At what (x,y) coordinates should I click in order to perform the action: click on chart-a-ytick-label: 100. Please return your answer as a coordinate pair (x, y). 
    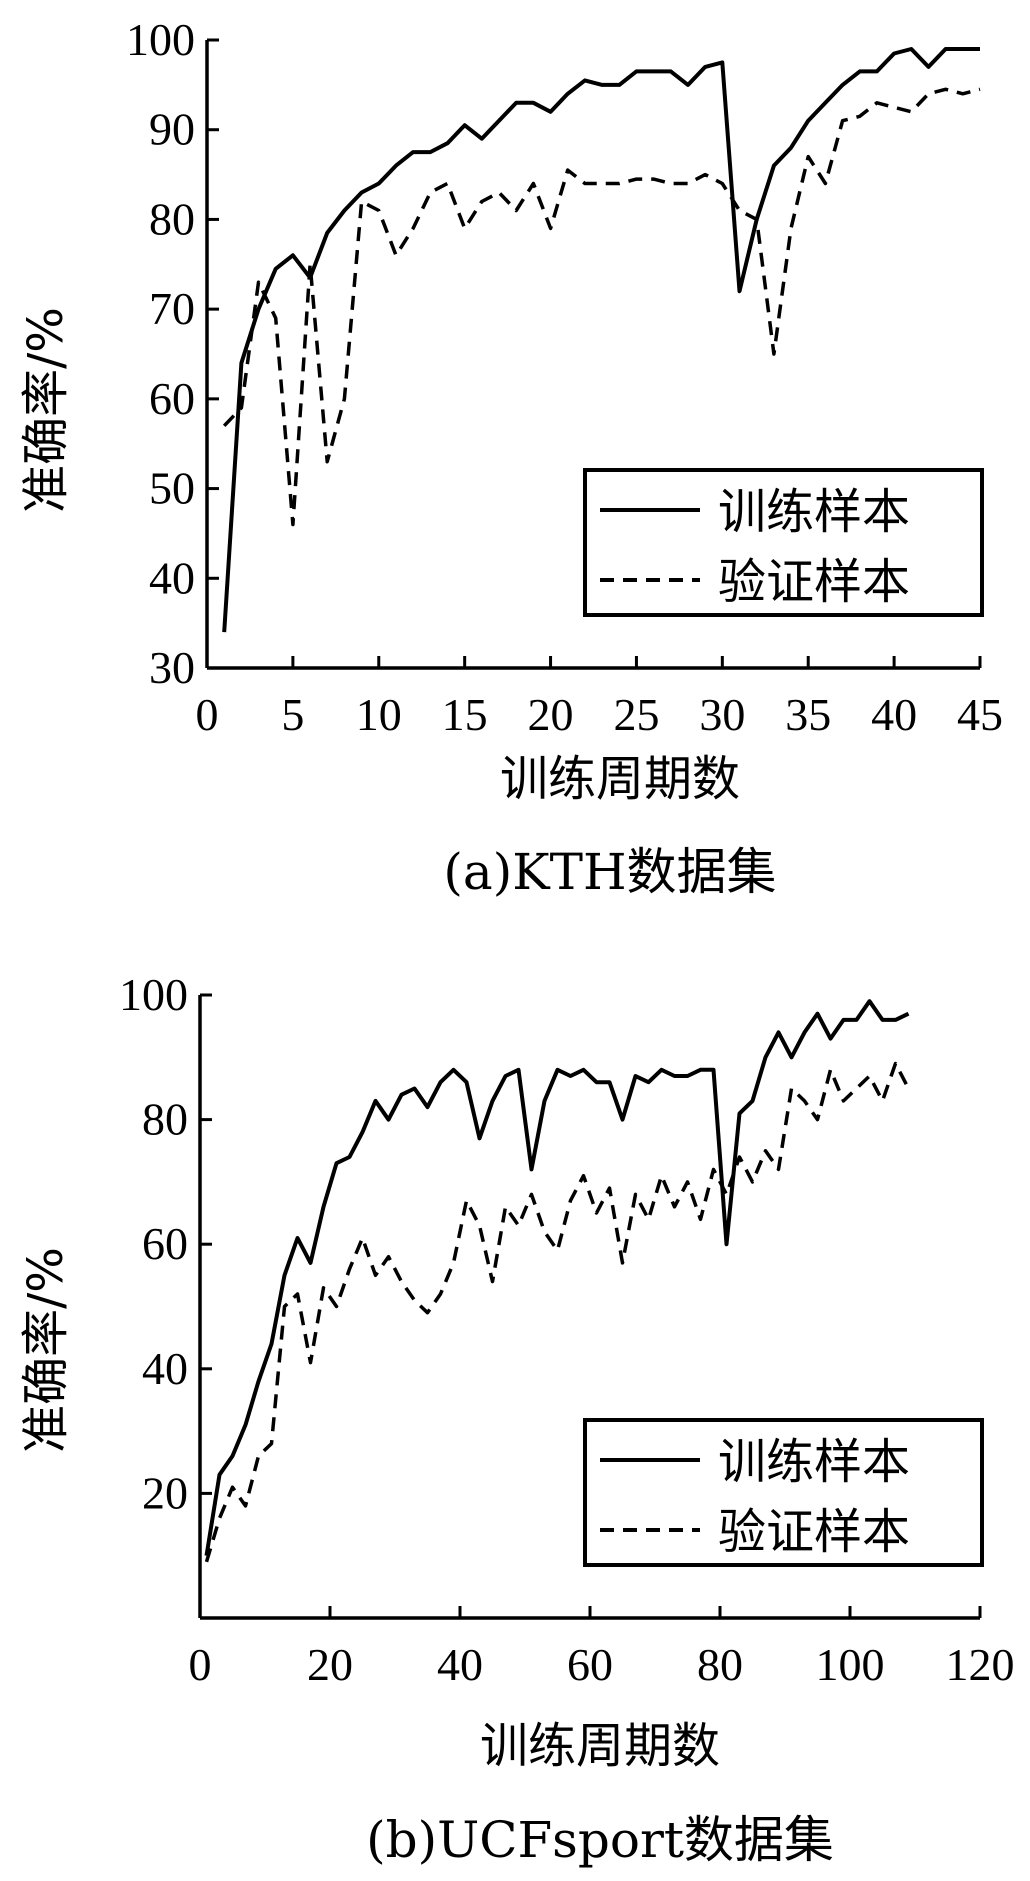
    Looking at the image, I should click on (160, 39).